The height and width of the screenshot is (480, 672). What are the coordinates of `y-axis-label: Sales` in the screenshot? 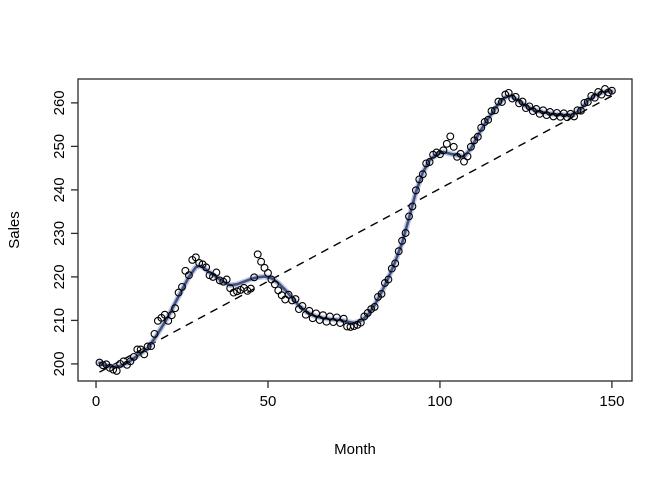 It's located at (14, 230).